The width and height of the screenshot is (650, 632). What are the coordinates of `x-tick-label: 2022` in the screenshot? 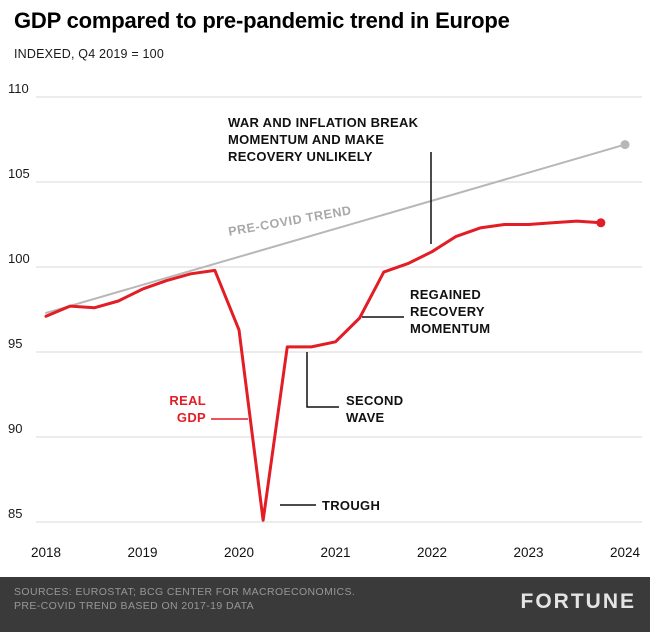 It's located at (432, 552).